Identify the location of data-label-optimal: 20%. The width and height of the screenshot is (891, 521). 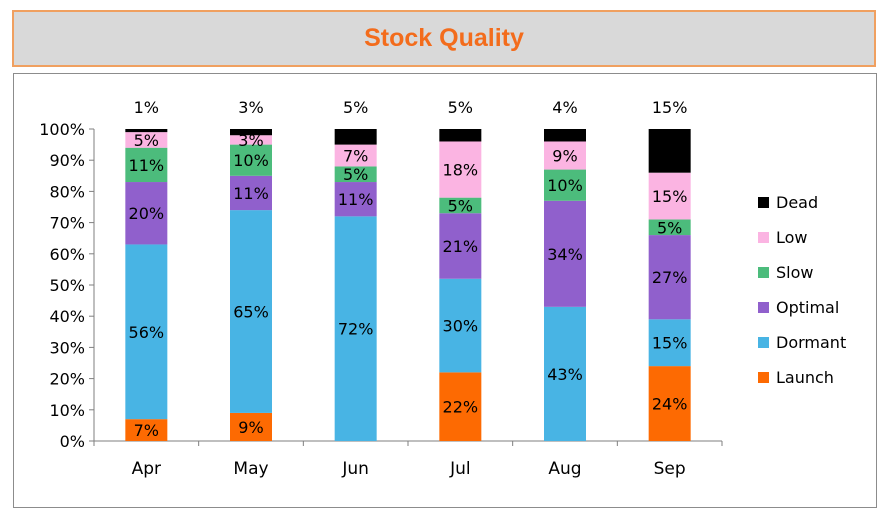
(147, 213).